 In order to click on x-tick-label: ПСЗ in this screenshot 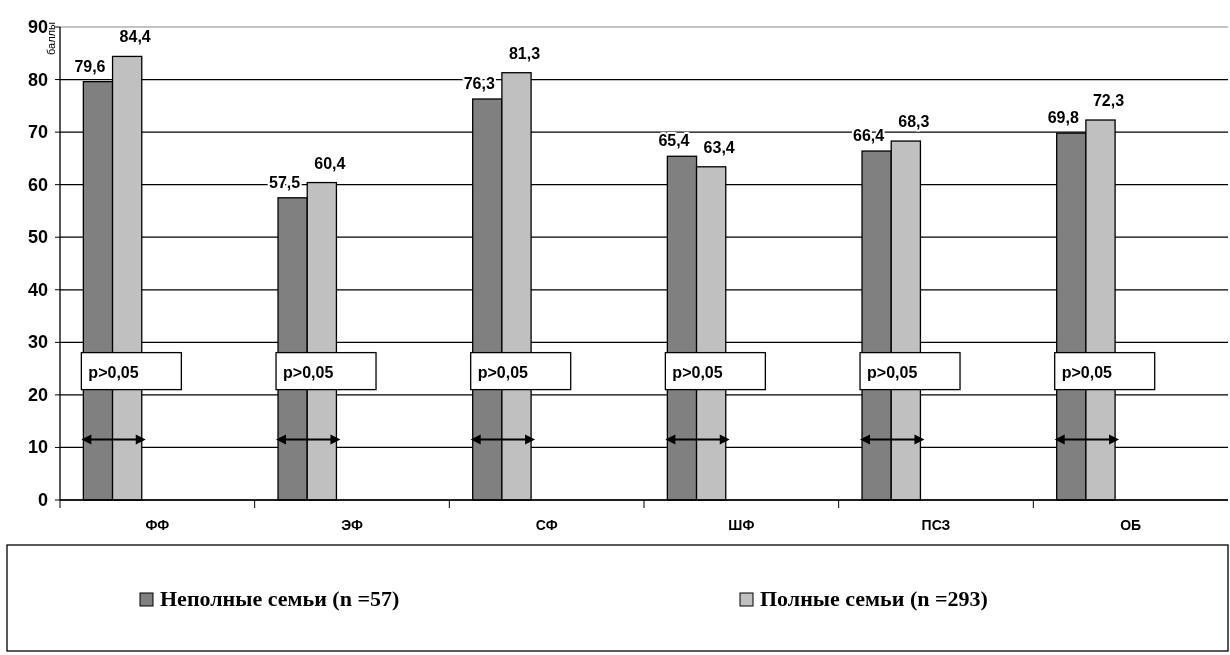, I will do `click(936, 525)`.